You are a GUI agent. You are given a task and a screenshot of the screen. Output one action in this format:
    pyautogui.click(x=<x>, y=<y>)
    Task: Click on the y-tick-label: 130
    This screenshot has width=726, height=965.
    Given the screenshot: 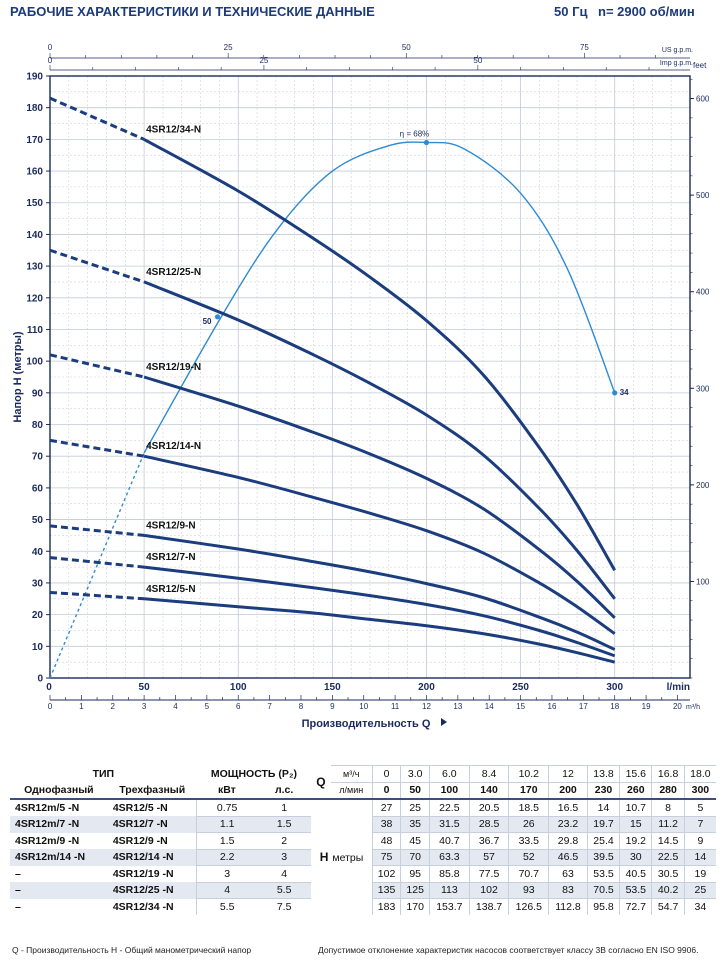 What is the action you would take?
    pyautogui.click(x=34, y=267)
    